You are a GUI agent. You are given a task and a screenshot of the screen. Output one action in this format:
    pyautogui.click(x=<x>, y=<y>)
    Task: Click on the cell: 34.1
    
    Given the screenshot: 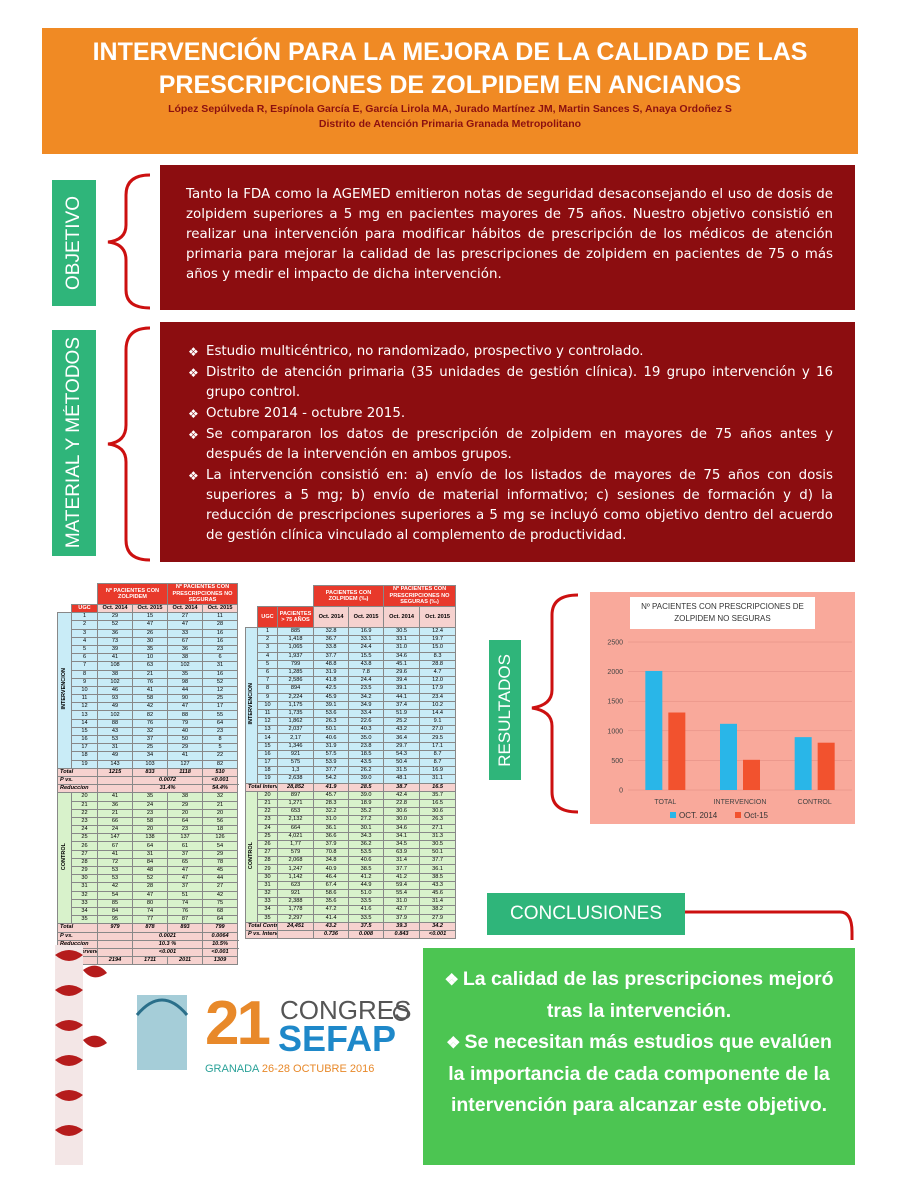 What is the action you would take?
    pyautogui.click(x=402, y=836)
    